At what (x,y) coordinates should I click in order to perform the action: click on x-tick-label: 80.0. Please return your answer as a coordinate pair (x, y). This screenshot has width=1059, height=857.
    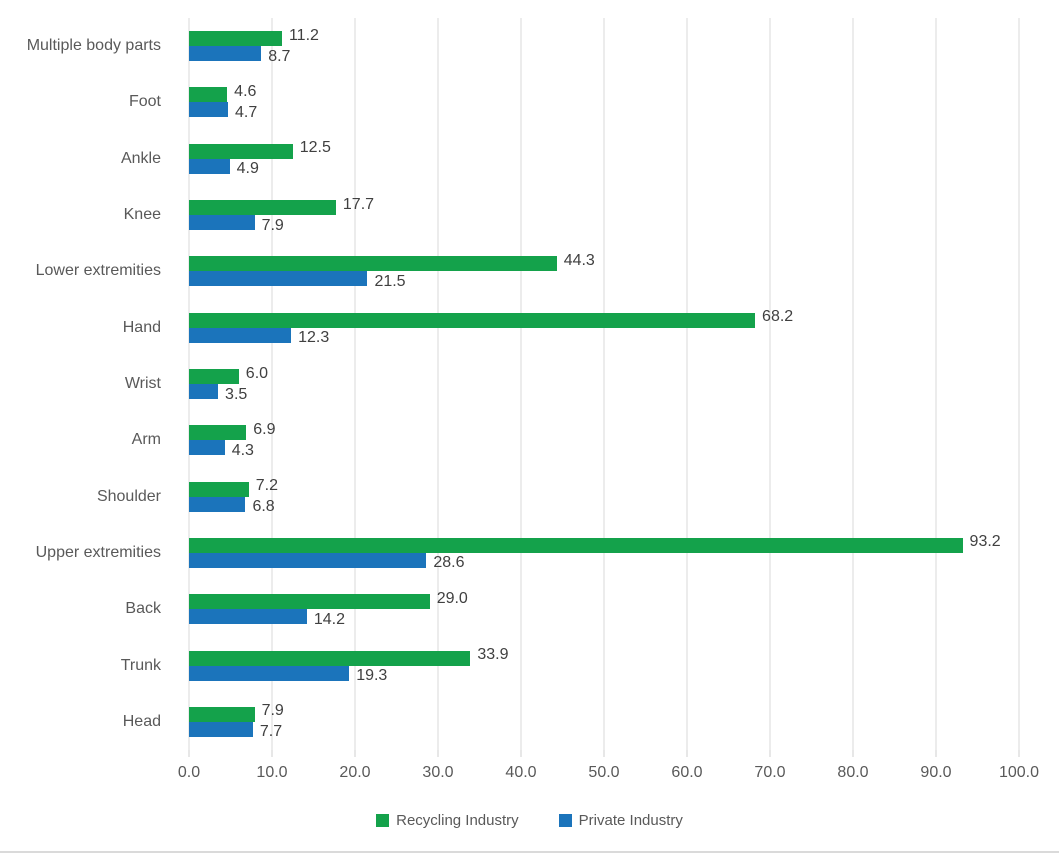
    Looking at the image, I should click on (853, 772).